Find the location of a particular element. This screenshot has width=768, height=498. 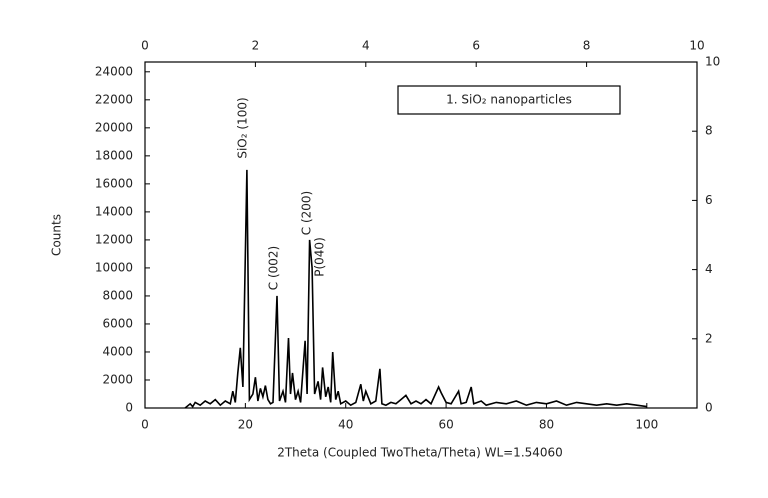

peak-annotation: P(040) is located at coordinates (320, 257).